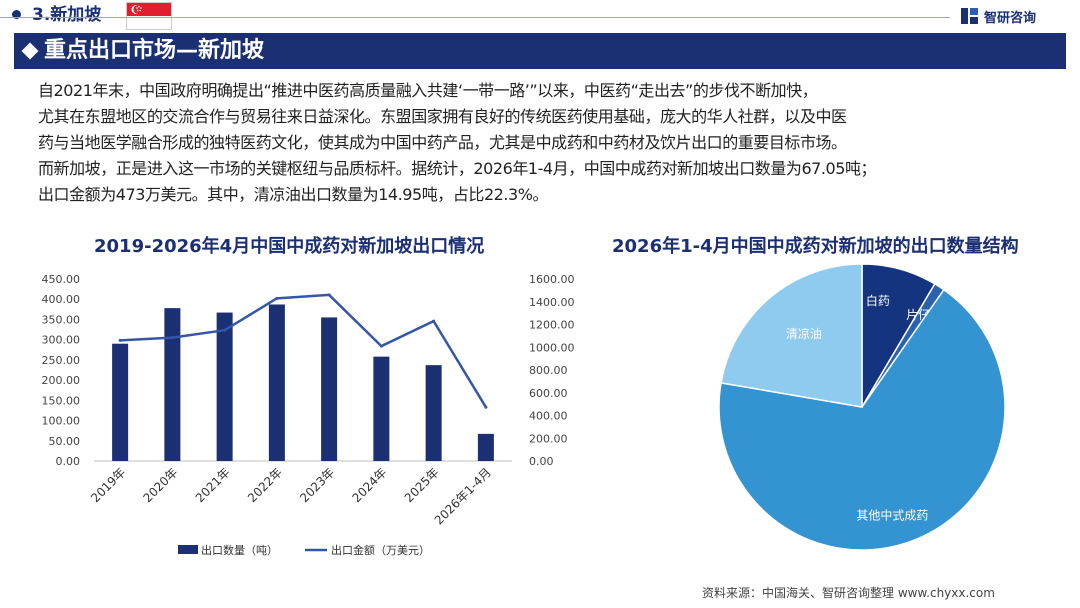 Image resolution: width=1080 pixels, height=608 pixels. Describe the element at coordinates (65, 441) in the screenshot. I see `y-left-tick-label: 50.00` at that location.